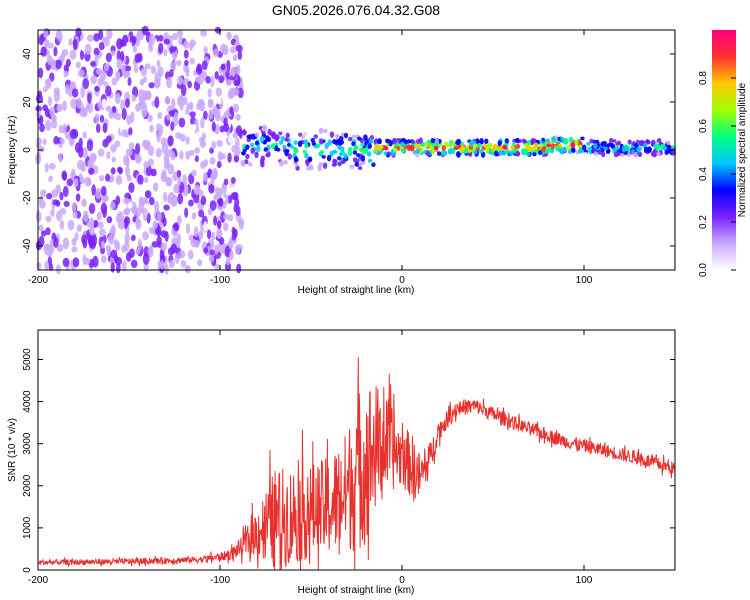 This screenshot has width=750, height=600. Describe the element at coordinates (703, 174) in the screenshot. I see `colorbar-tick-label: 0.4` at that location.